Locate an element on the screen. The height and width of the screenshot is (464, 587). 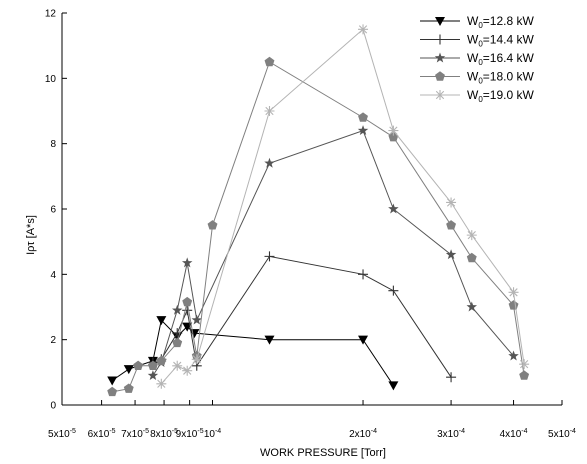
x-tick-label: 5x10⁻⁴ is located at coordinates (562, 434).